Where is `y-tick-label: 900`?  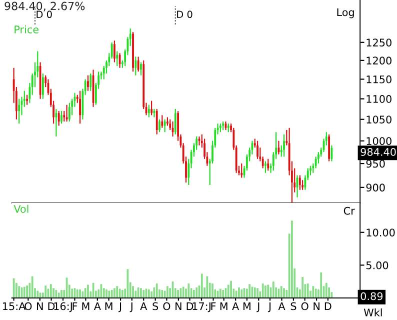 y-tick-label: 900 is located at coordinates (375, 188).